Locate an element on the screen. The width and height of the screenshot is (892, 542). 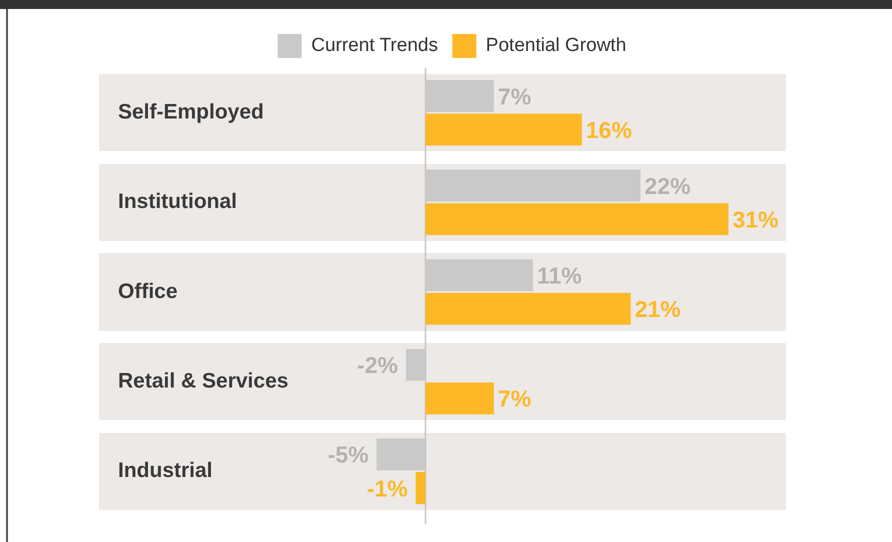
y-tick-label: Institutional is located at coordinates (177, 202).